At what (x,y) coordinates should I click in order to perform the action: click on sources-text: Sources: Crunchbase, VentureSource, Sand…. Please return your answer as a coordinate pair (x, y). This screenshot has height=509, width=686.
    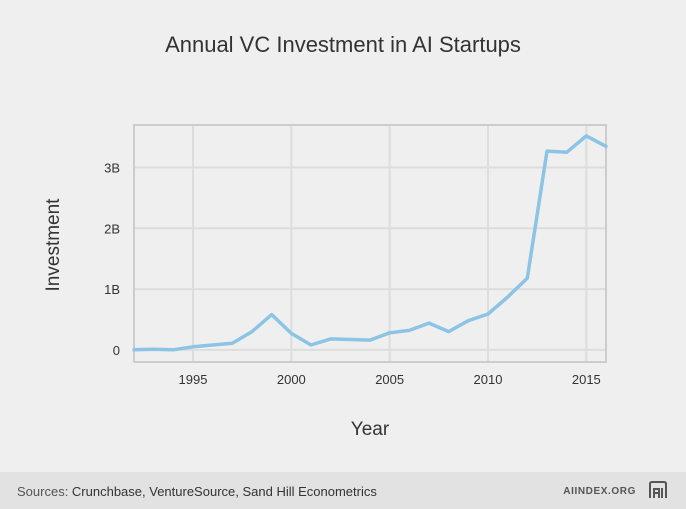
    Looking at the image, I should click on (197, 491).